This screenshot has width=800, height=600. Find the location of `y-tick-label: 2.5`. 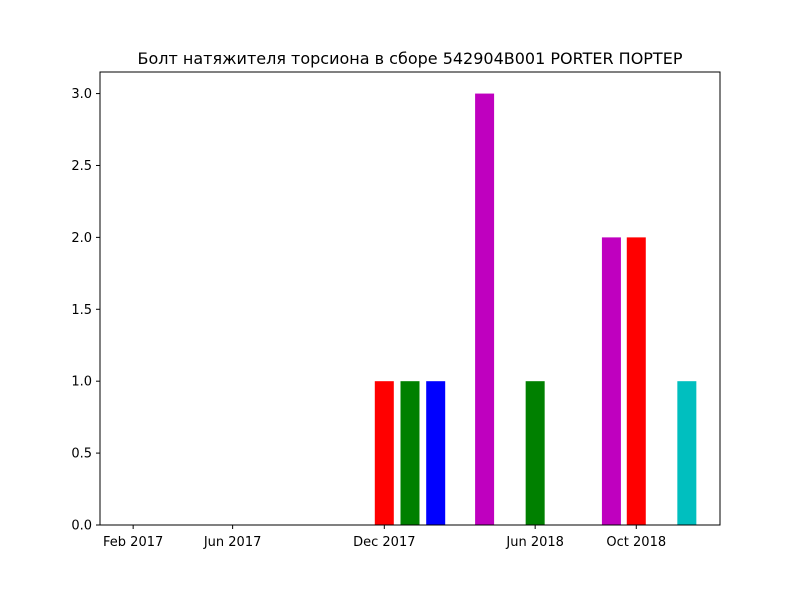

y-tick-label: 2.5 is located at coordinates (81, 166).